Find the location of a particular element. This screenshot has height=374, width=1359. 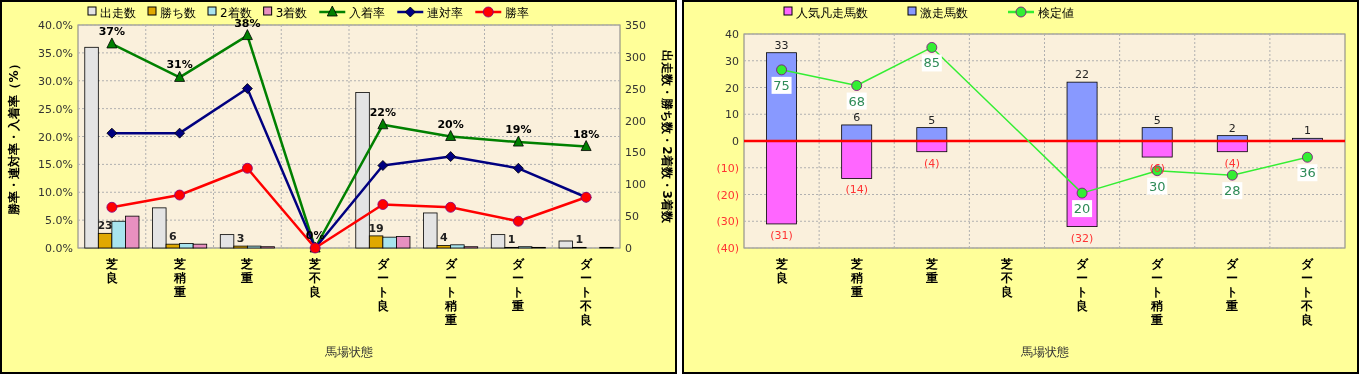

y-tick-label: 20 is located at coordinates (732, 88).